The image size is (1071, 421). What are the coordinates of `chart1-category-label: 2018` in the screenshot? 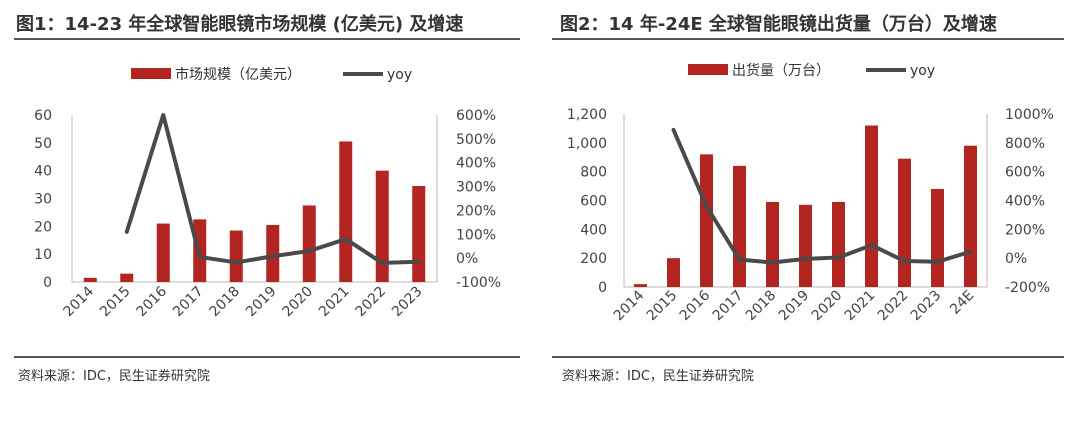 It's located at (225, 302).